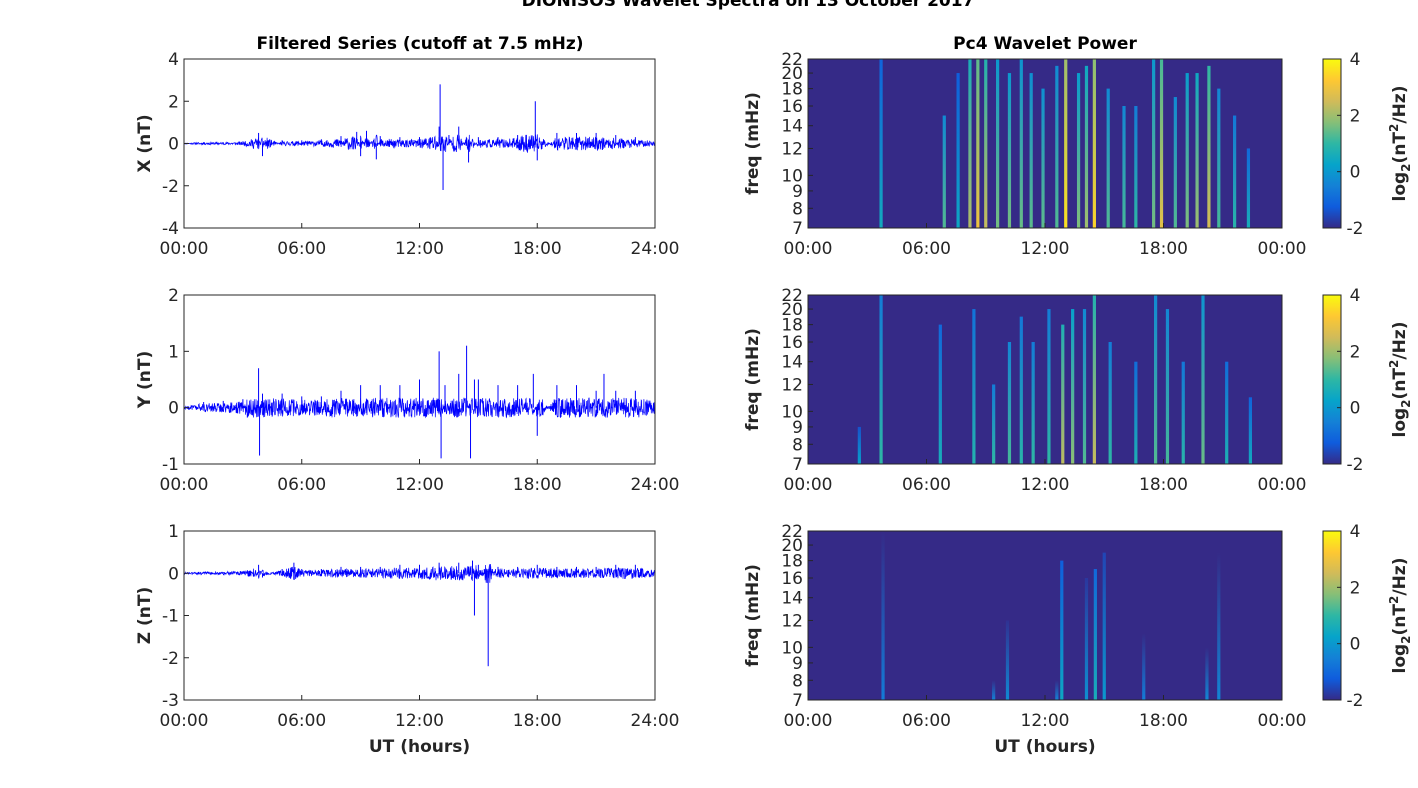 This screenshot has height=788, width=1418. I want to click on power-y-colorbar, so click(1332, 379).